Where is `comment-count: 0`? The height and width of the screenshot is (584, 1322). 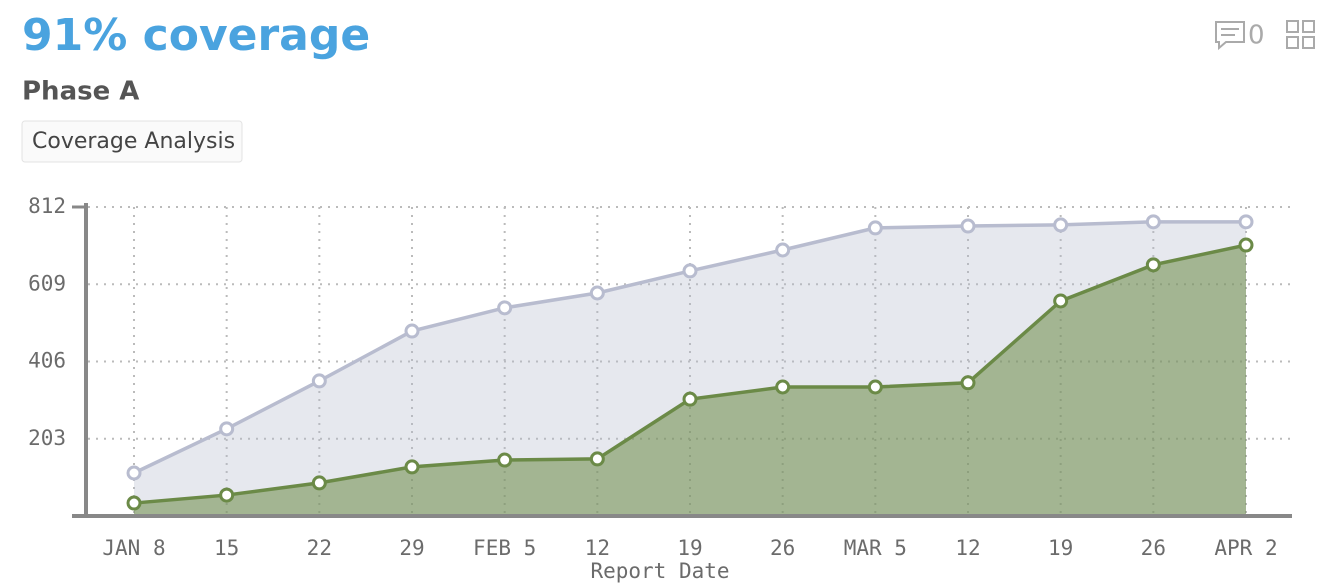 comment-count: 0 is located at coordinates (1256, 36).